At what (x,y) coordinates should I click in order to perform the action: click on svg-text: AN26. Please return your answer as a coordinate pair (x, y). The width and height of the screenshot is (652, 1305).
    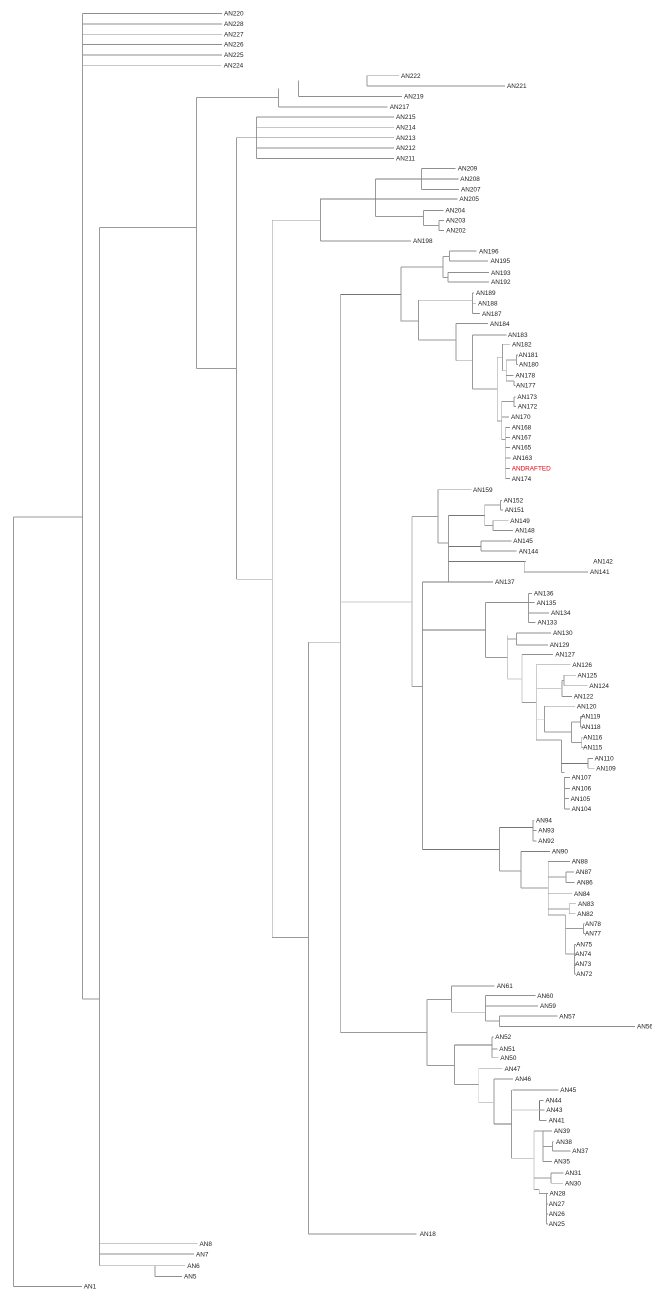
    Looking at the image, I should click on (557, 1214).